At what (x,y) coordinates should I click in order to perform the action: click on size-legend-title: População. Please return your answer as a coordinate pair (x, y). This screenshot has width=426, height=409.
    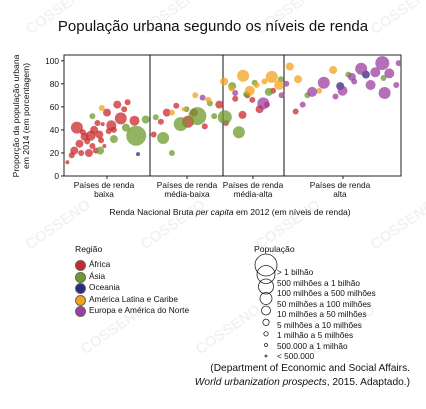
    Looking at the image, I should click on (274, 249).